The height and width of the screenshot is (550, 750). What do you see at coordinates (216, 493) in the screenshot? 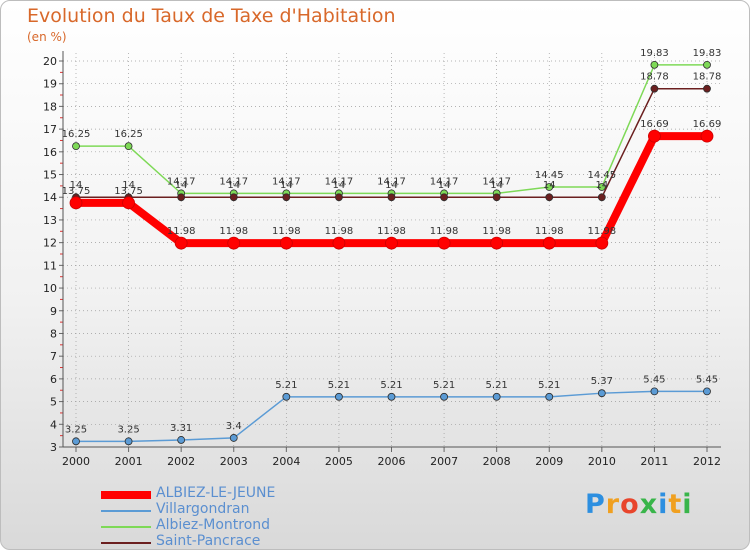
I see `legend-label: ALBIEZ-LE-JEUNE` at bounding box center [216, 493].